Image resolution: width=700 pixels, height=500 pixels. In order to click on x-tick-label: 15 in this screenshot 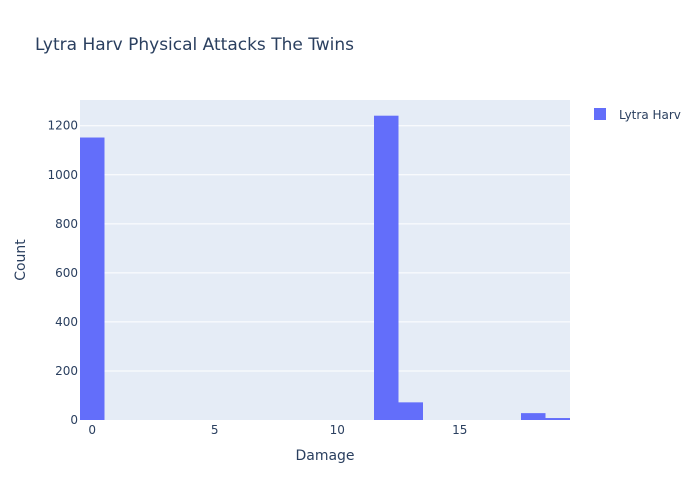, I will do `click(459, 430)`.